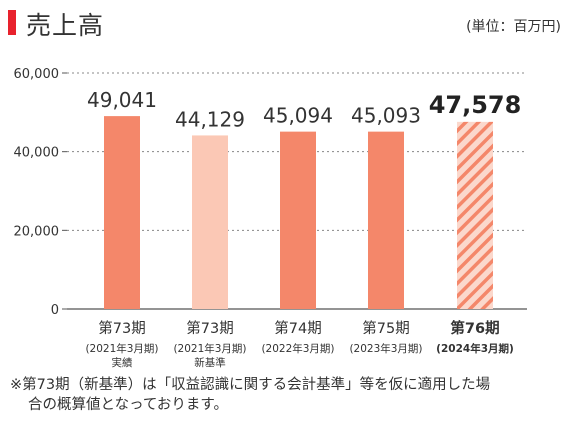 Image resolution: width=571 pixels, height=437 pixels. Describe the element at coordinates (37, 74) in the screenshot. I see `y-tick-label: 60,000` at that location.